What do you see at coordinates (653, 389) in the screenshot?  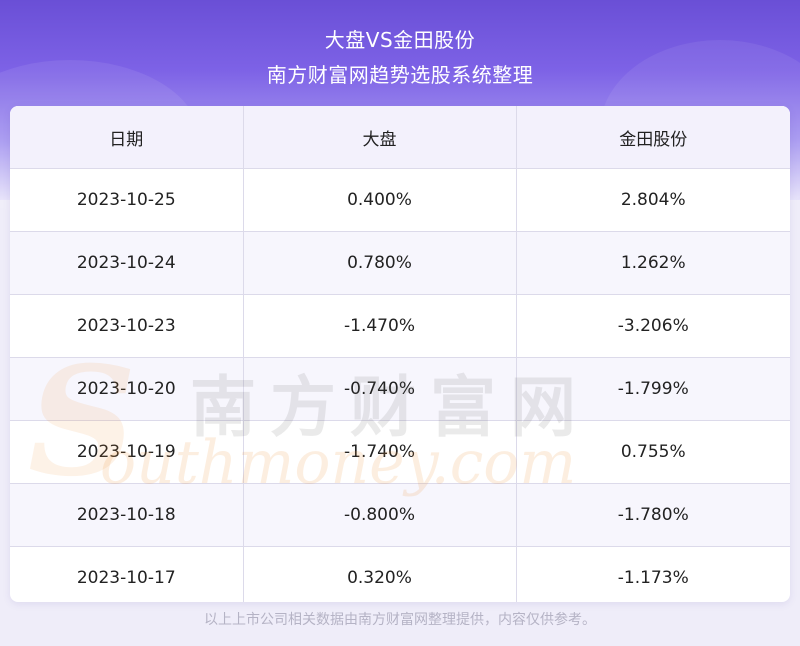 I see `cell-stock: -1.799%` at bounding box center [653, 389].